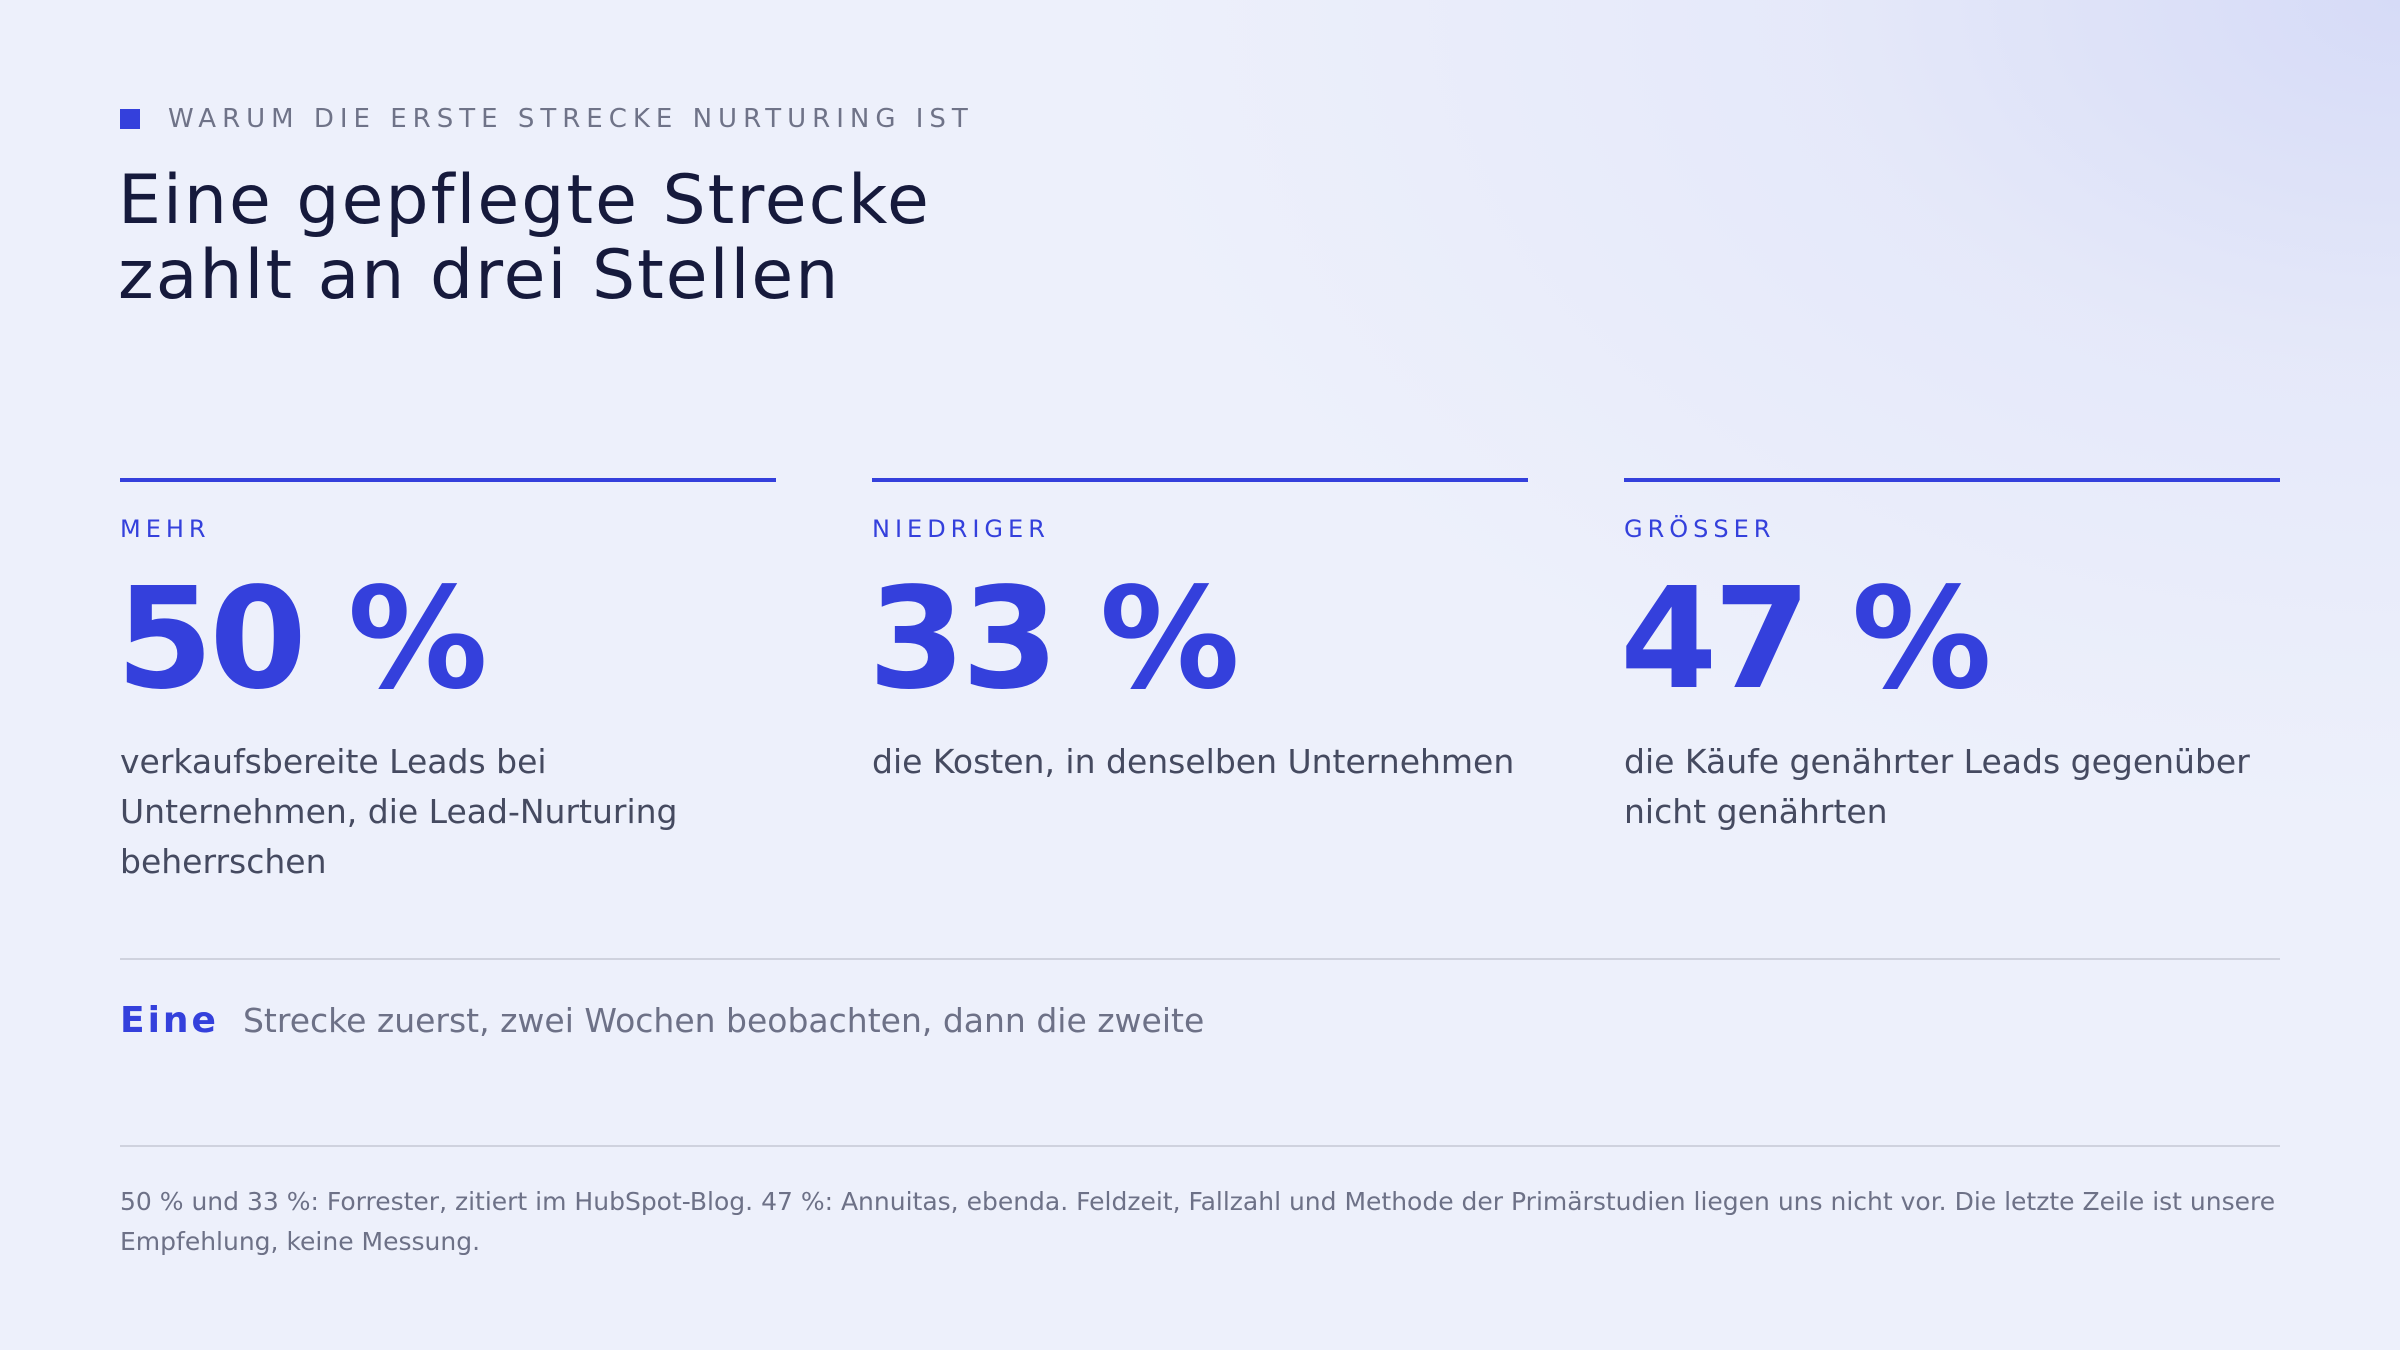 This screenshot has height=1350, width=2400. I want to click on stat-label: GRÖSSER, so click(1700, 529).